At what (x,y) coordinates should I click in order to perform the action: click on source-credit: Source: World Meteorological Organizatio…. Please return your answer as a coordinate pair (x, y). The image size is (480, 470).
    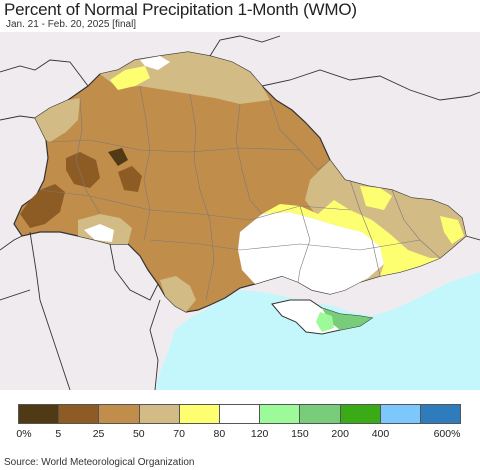
    Looking at the image, I should click on (99, 462).